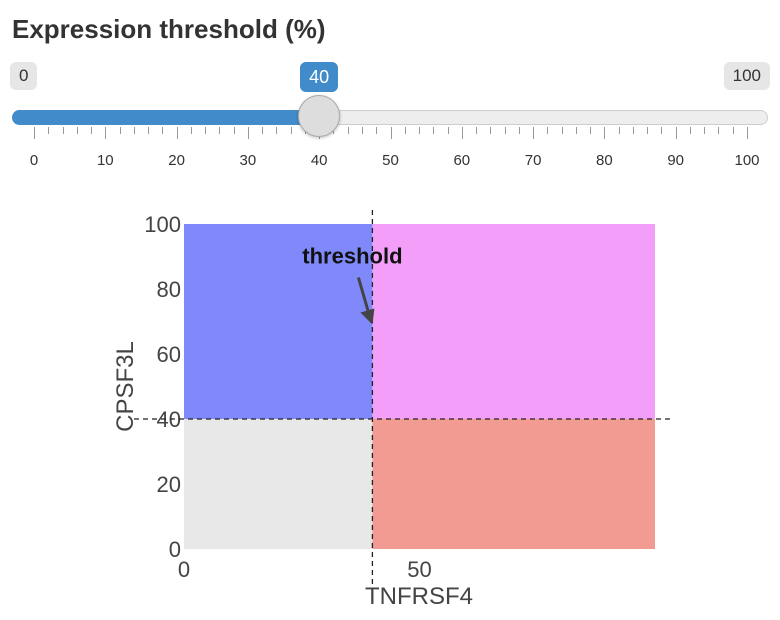 This screenshot has width=780, height=620. What do you see at coordinates (352, 256) in the screenshot?
I see `threshold-annotation: threshold` at bounding box center [352, 256].